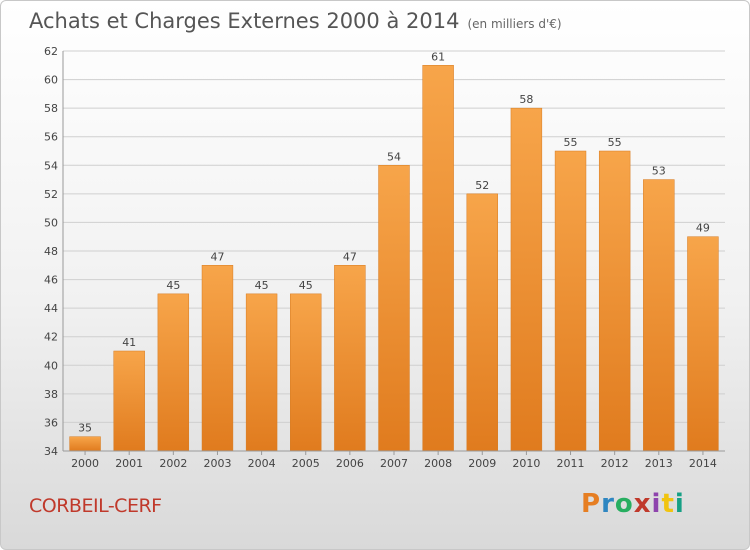  Describe the element at coordinates (51, 394) in the screenshot. I see `y-tick-label: 38` at that location.